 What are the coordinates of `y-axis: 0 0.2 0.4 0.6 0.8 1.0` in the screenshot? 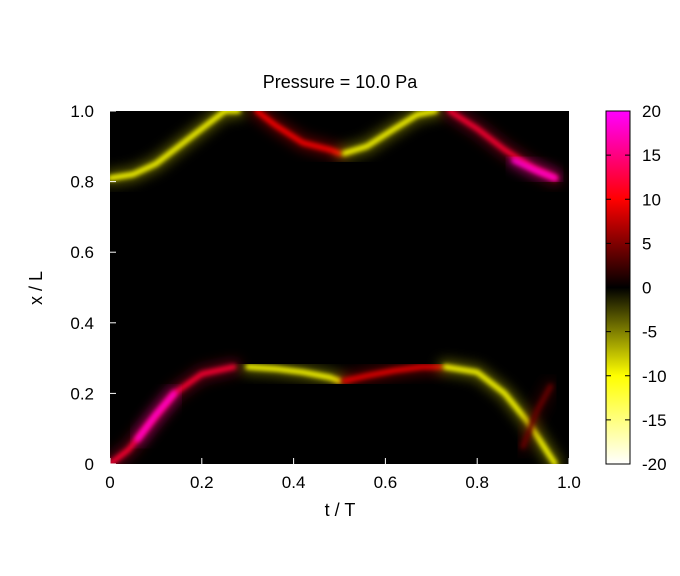 It's located at (93, 288).